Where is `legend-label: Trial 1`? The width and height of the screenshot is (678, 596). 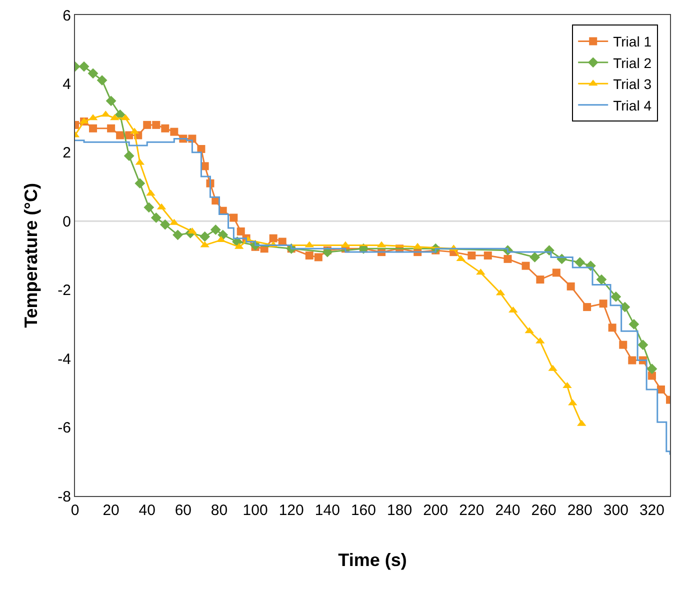
legend-label: Trial 1 is located at coordinates (632, 42).